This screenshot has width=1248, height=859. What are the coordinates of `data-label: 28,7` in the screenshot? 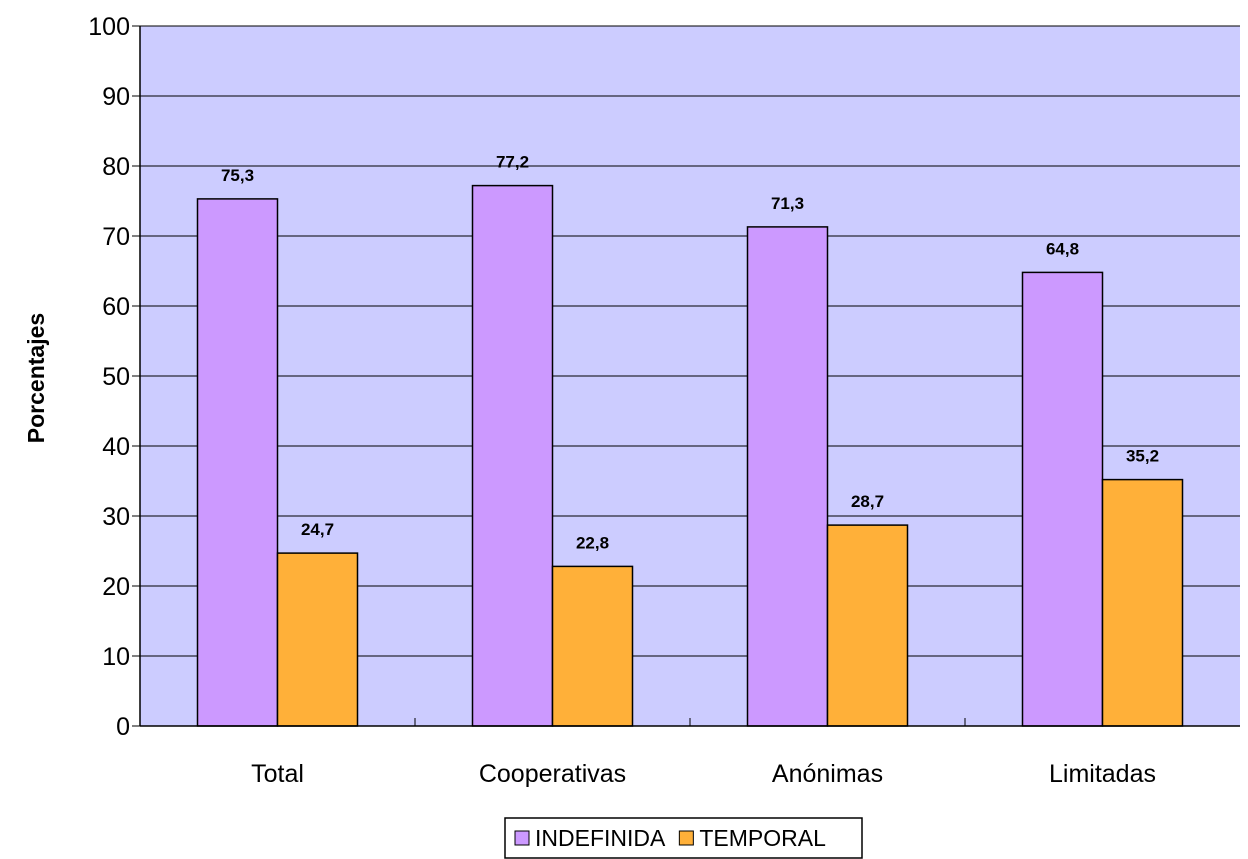 It's located at (867, 501).